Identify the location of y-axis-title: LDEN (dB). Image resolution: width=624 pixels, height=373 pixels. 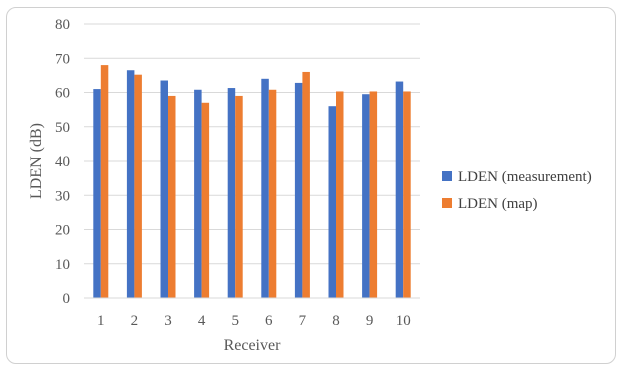
(36, 161).